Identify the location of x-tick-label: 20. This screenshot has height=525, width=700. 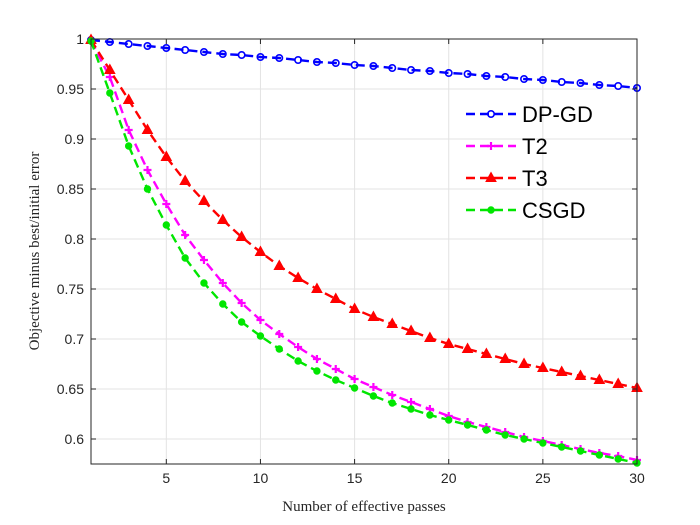
(449, 478).